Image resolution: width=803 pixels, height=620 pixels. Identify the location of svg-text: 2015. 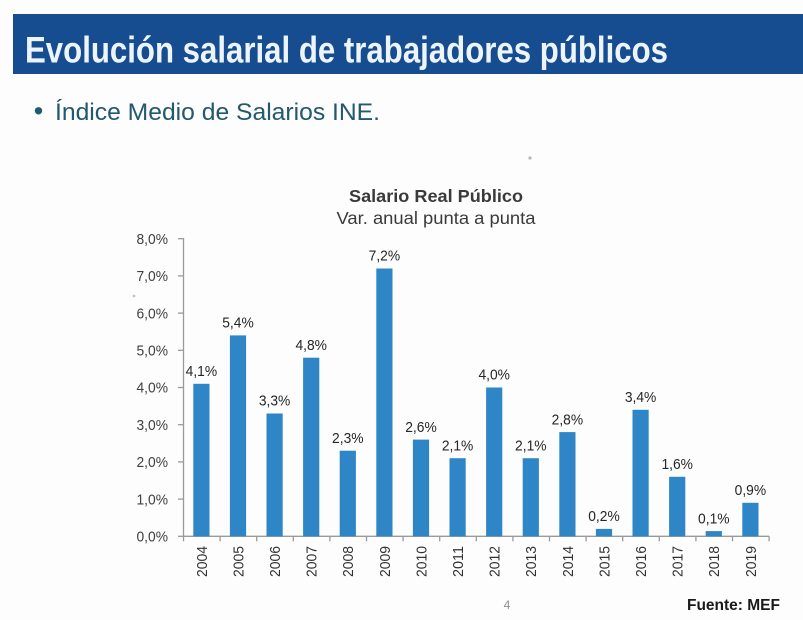
(604, 561).